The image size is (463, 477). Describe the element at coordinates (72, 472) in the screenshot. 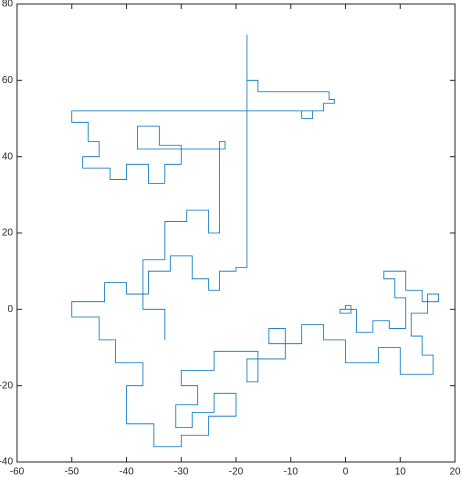

I see `x-tick-label: -50` at that location.